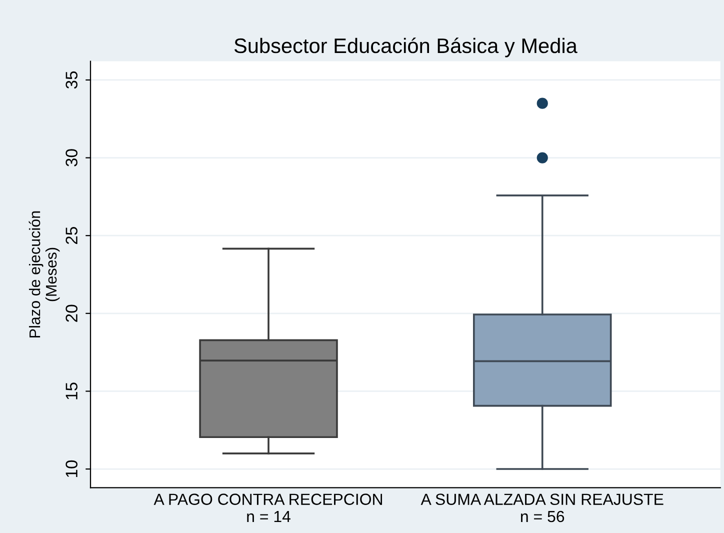 Image resolution: width=724 pixels, height=533 pixels. I want to click on chart-title: Subsector Educación Básica y Media, so click(406, 48).